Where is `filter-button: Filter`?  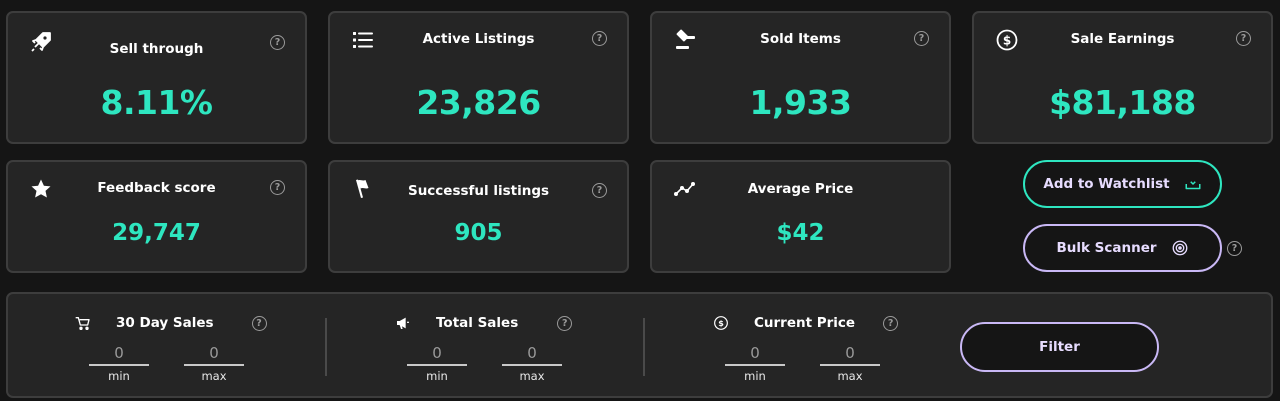
filter-button: Filter is located at coordinates (1059, 347).